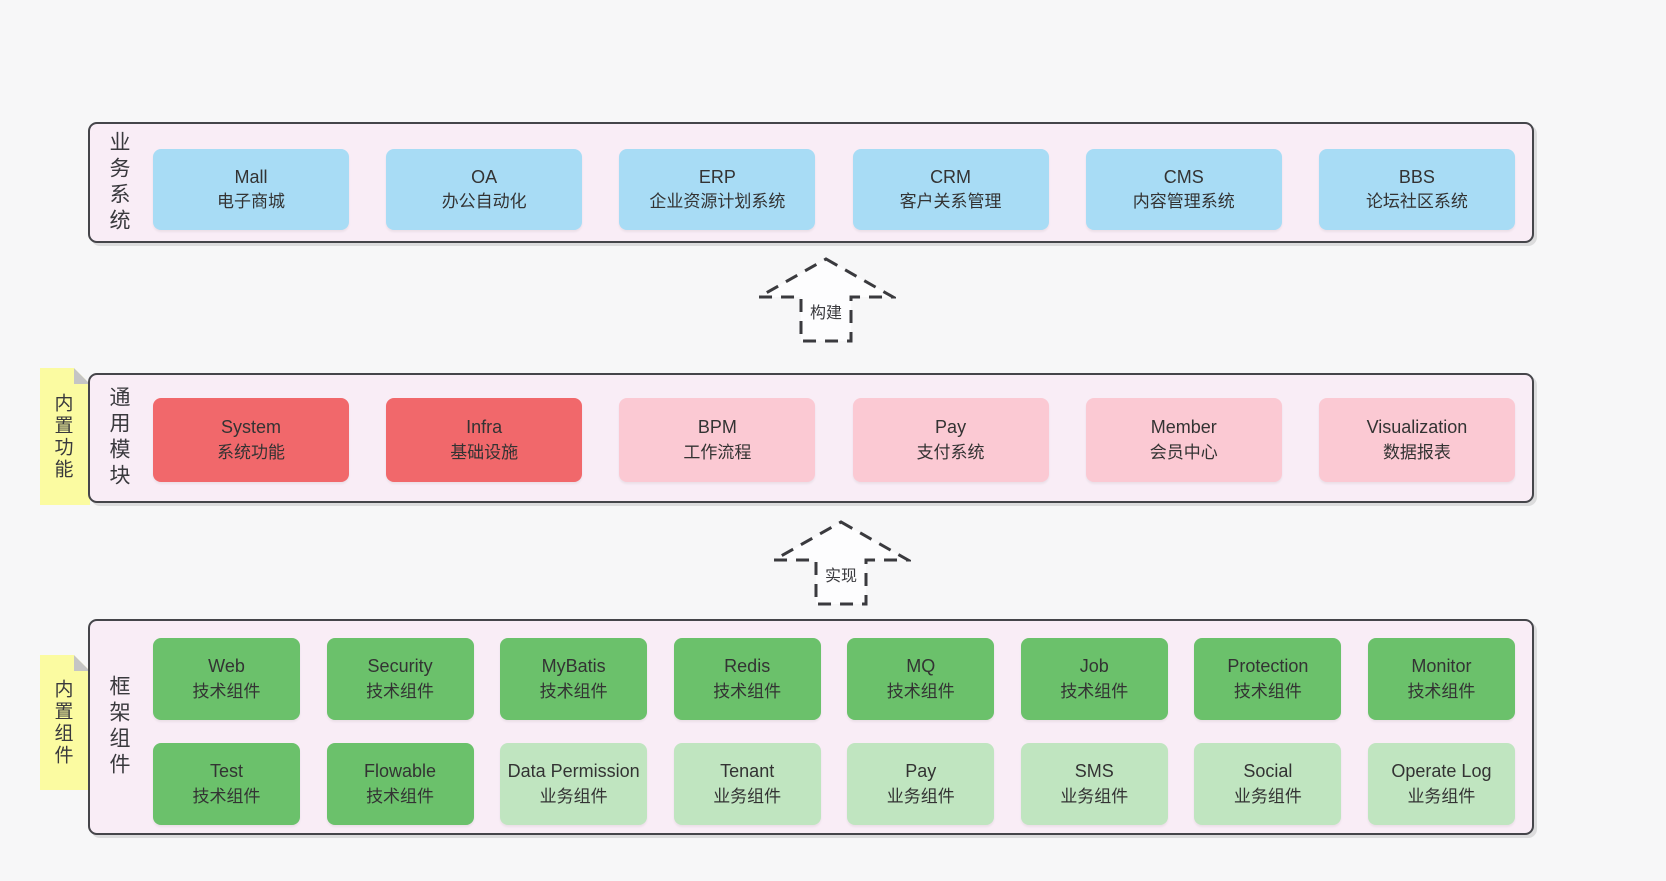  I want to click on box-operate-log: Operate Log 业务组件, so click(1441, 784).